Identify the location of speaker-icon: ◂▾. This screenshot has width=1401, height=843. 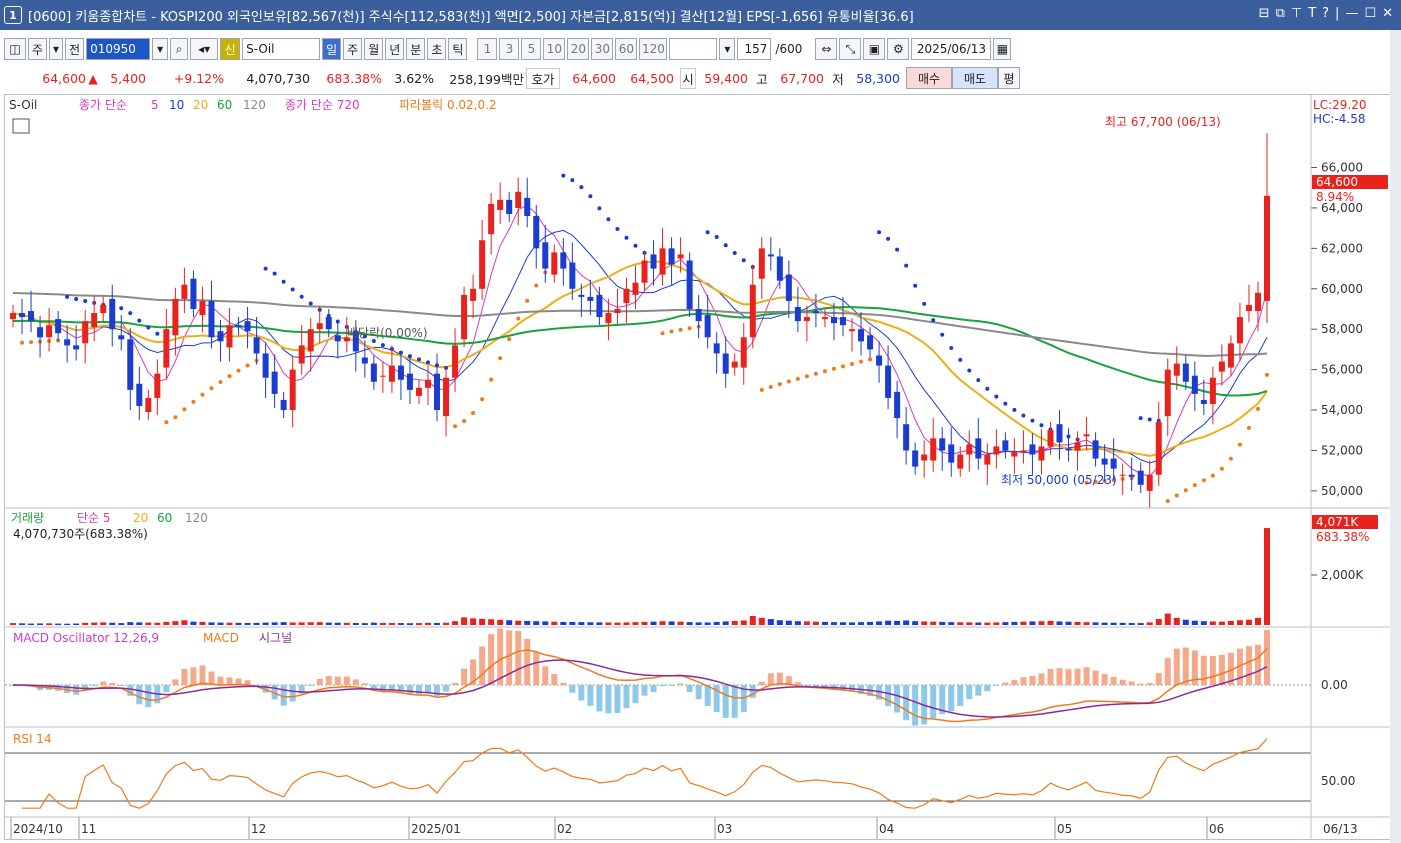
(204, 49).